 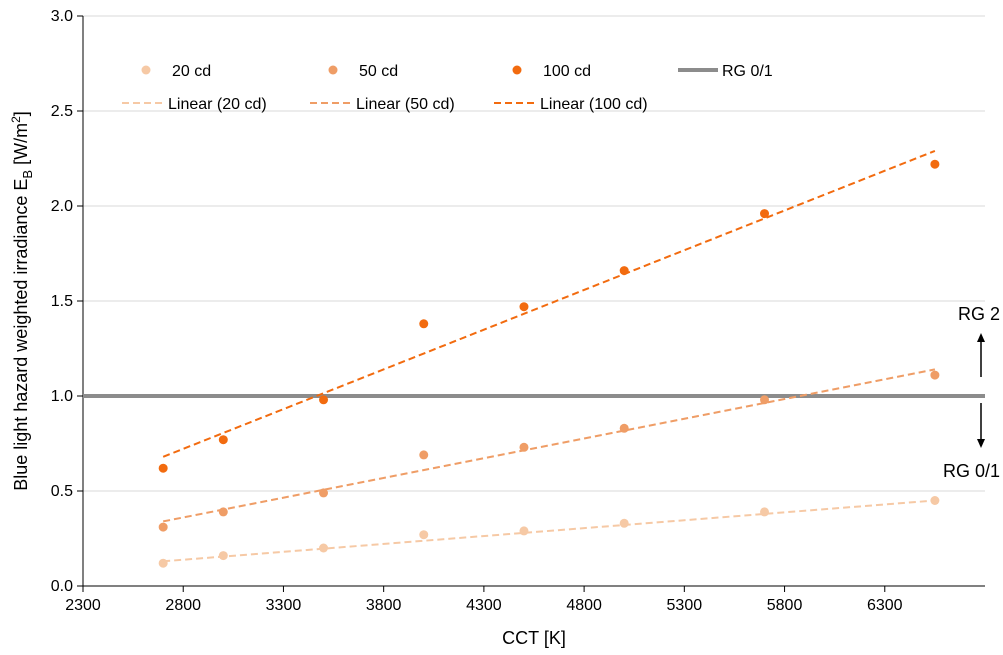 What do you see at coordinates (284, 605) in the screenshot?
I see `x-tick-label: 3300` at bounding box center [284, 605].